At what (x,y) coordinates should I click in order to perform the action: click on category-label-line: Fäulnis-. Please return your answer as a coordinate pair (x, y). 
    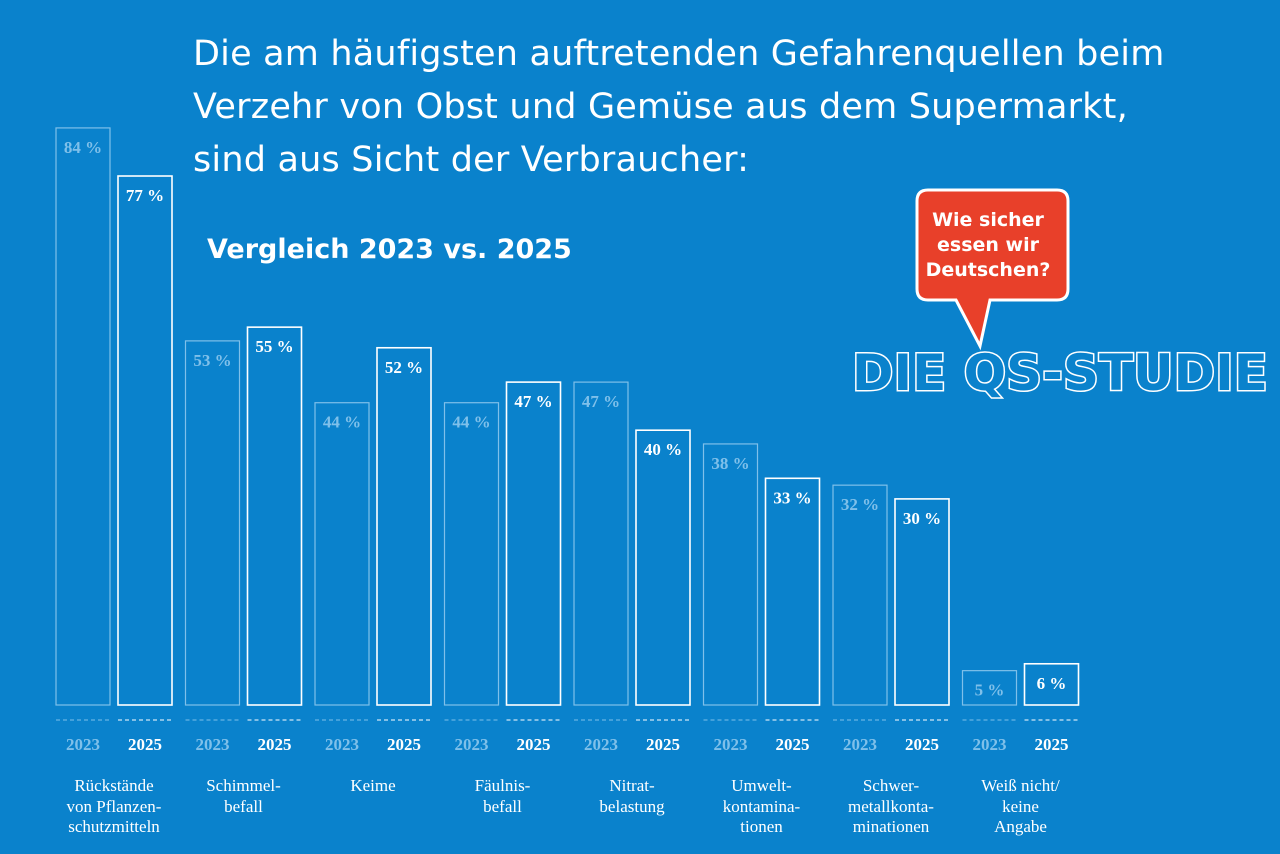
    Looking at the image, I should click on (502, 785).